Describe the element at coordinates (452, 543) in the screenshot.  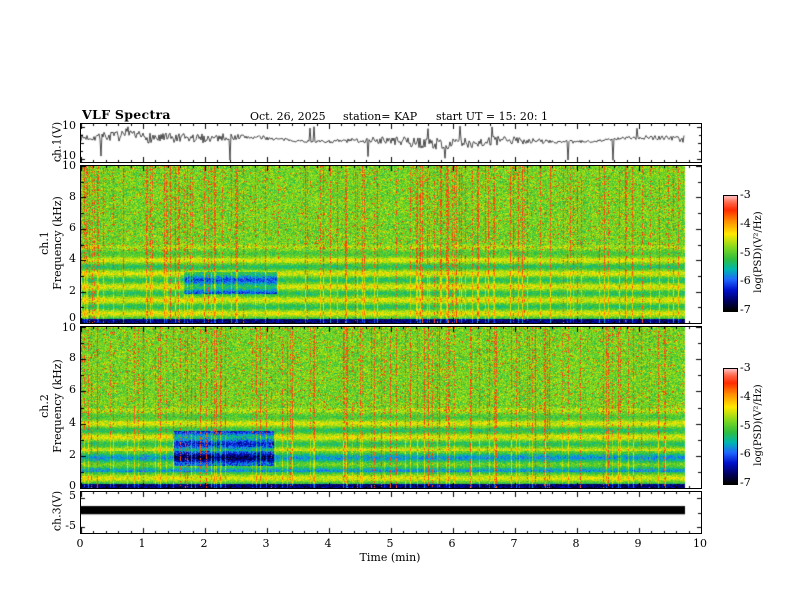
I see `x-axis-tick-label: 6` at that location.